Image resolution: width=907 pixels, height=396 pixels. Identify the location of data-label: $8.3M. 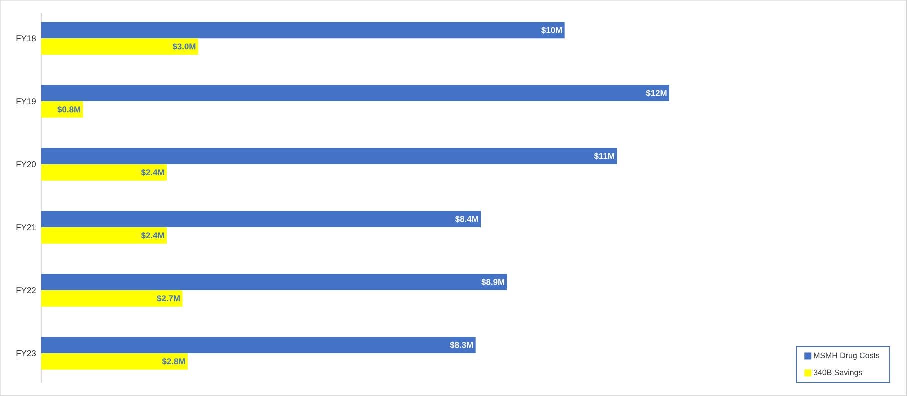
(462, 345).